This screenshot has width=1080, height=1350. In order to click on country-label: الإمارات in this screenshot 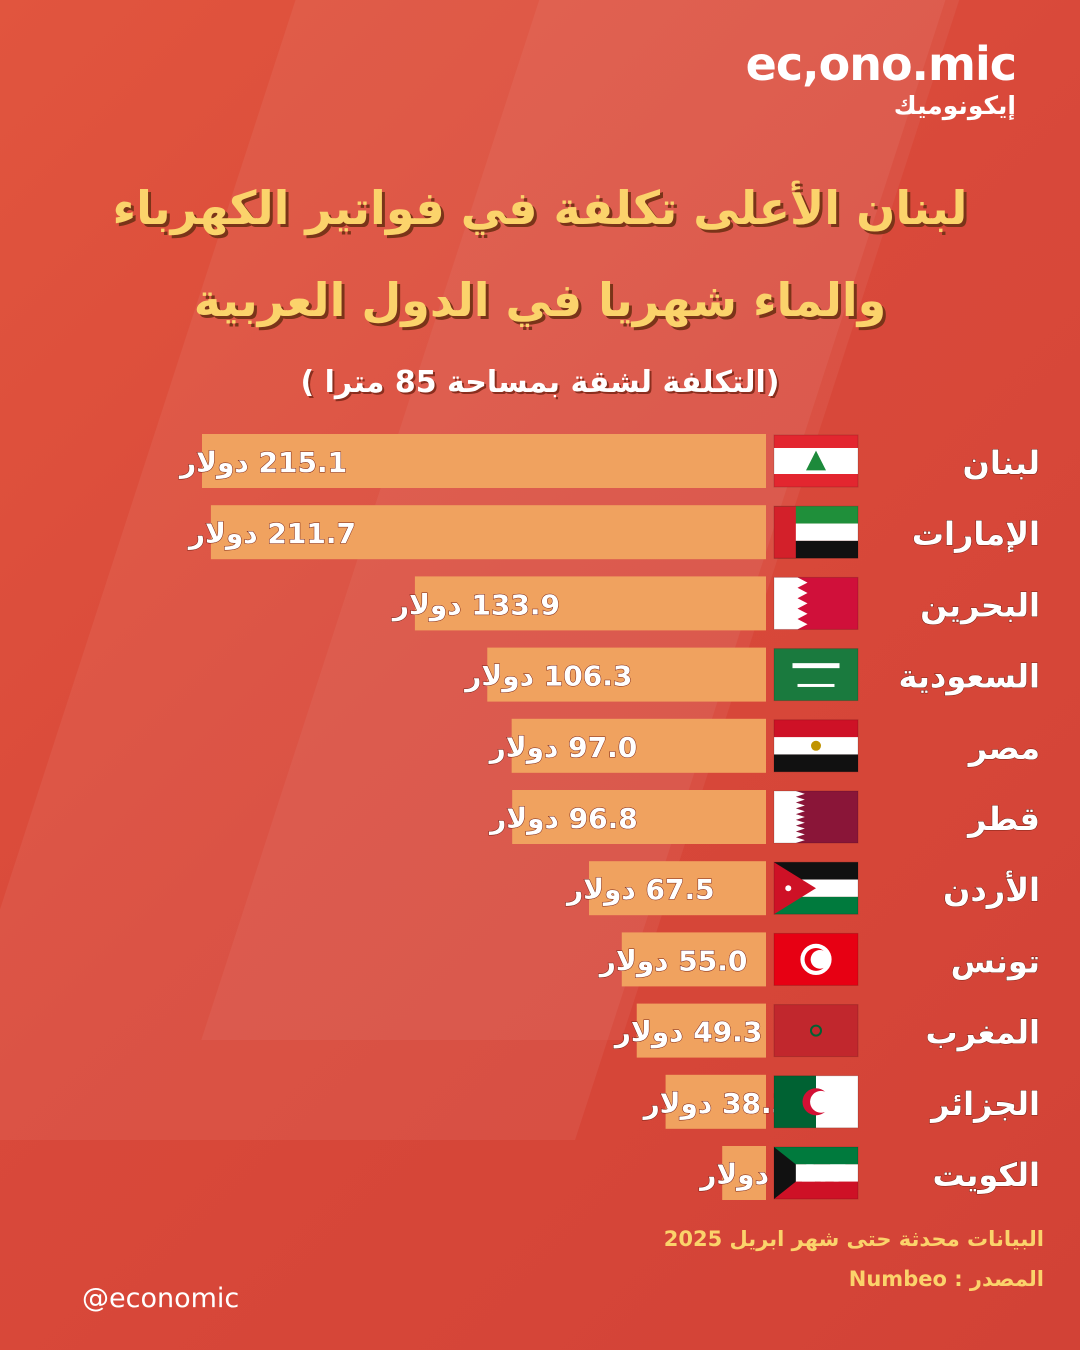, I will do `click(976, 534)`.